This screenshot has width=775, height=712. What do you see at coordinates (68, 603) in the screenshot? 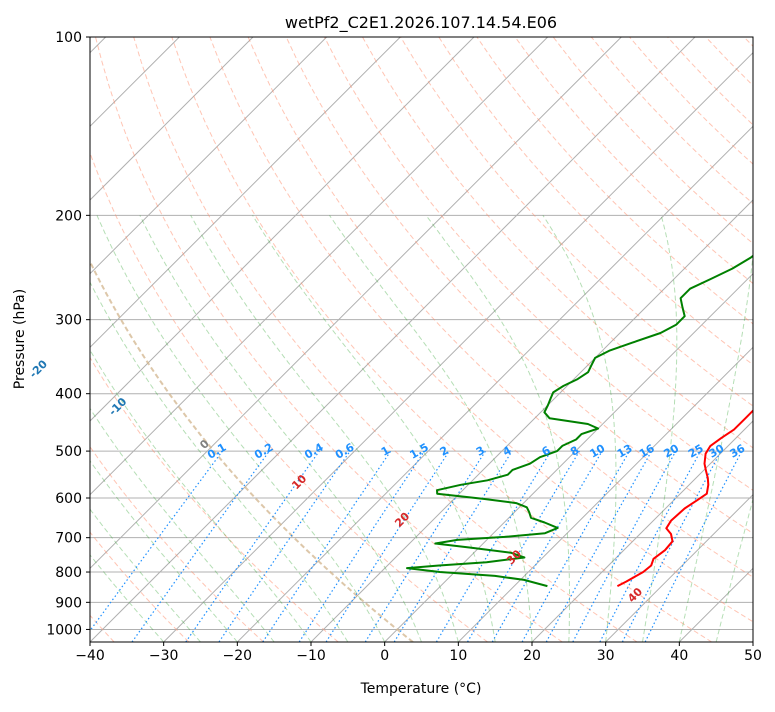
I see `y-tick-label: 900` at bounding box center [68, 603].